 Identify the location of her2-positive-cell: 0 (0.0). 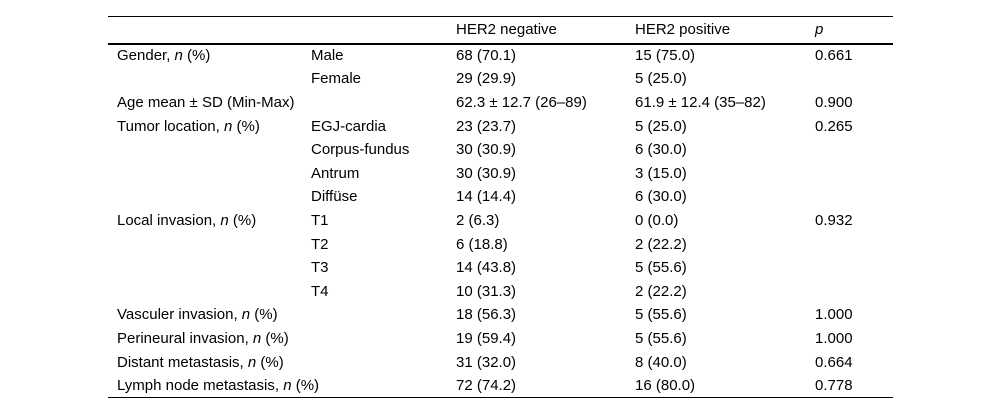
(657, 220).